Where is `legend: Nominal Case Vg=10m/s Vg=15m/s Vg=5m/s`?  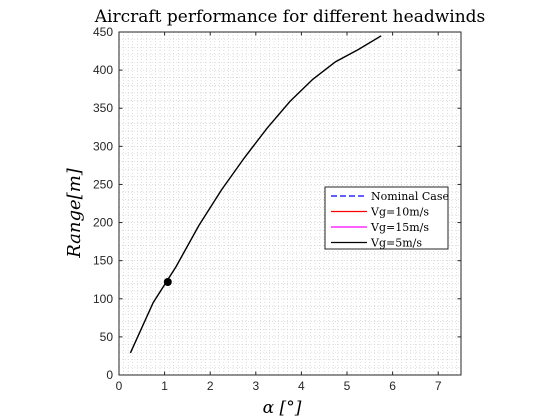
legend: Nominal Case Vg=10m/s Vg=15m/s Vg=5m/s is located at coordinates (386, 218).